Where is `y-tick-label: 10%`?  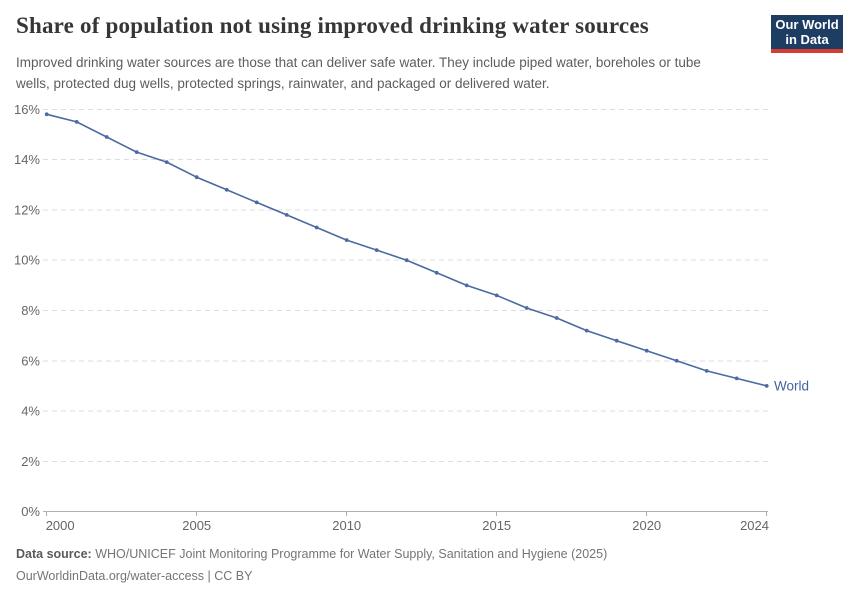
y-tick-label: 10% is located at coordinates (27, 260).